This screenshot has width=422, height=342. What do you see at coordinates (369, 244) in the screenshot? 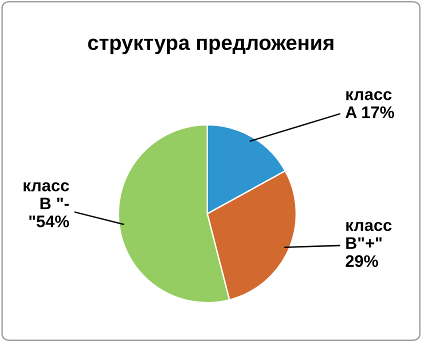
I see `data-label: класс B"+" 29%` at bounding box center [369, 244].